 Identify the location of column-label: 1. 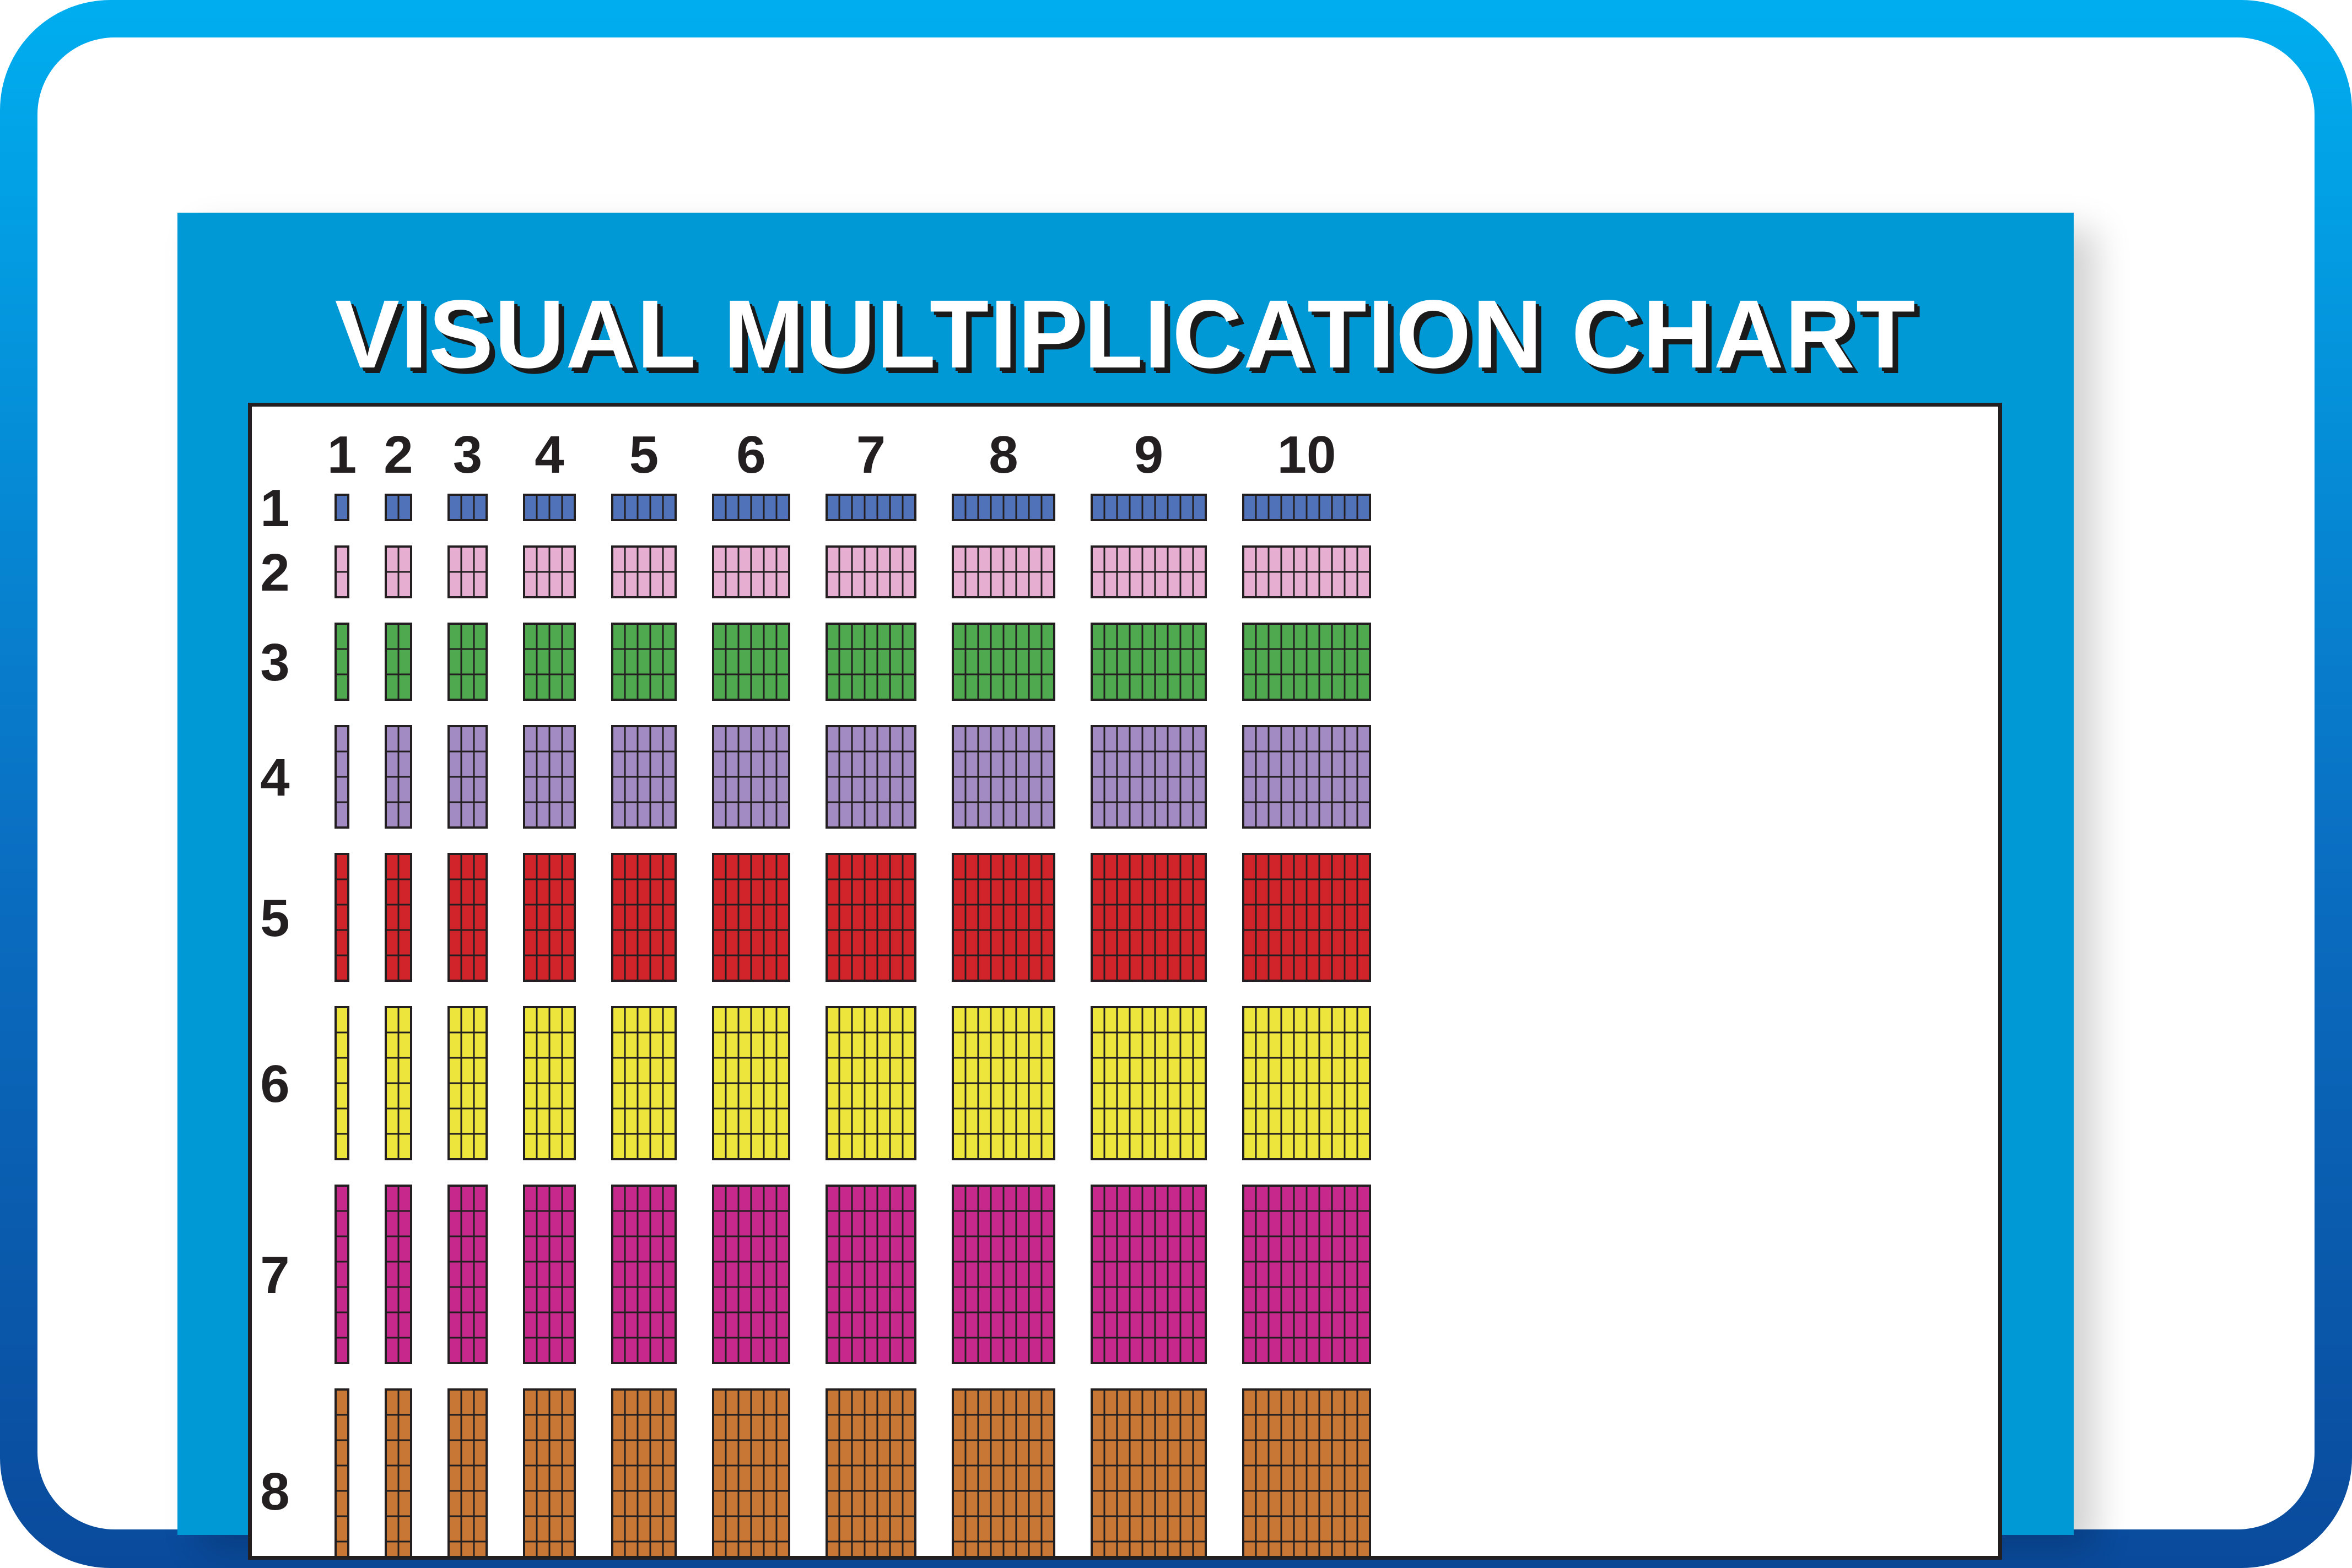
(342, 455).